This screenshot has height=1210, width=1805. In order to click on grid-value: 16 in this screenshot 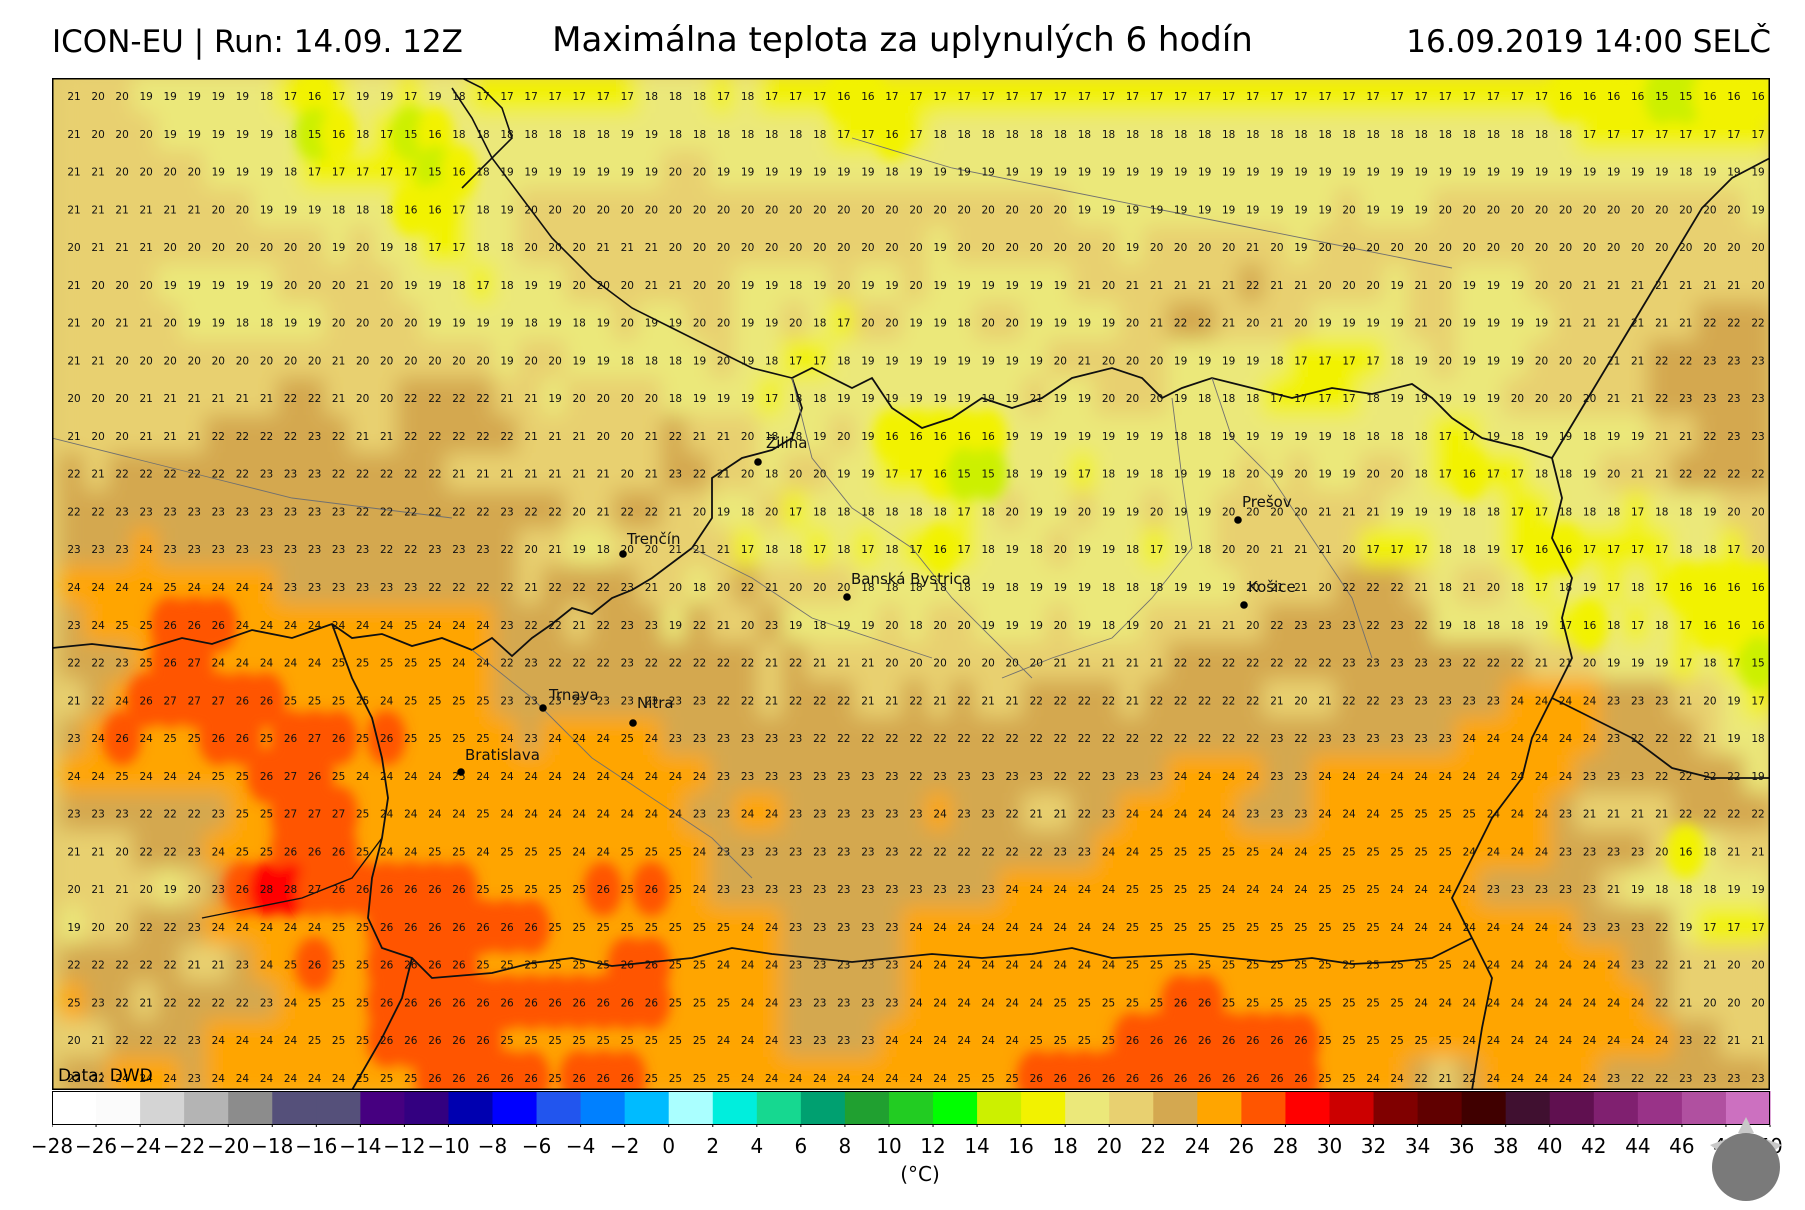, I will do `click(1734, 588)`.